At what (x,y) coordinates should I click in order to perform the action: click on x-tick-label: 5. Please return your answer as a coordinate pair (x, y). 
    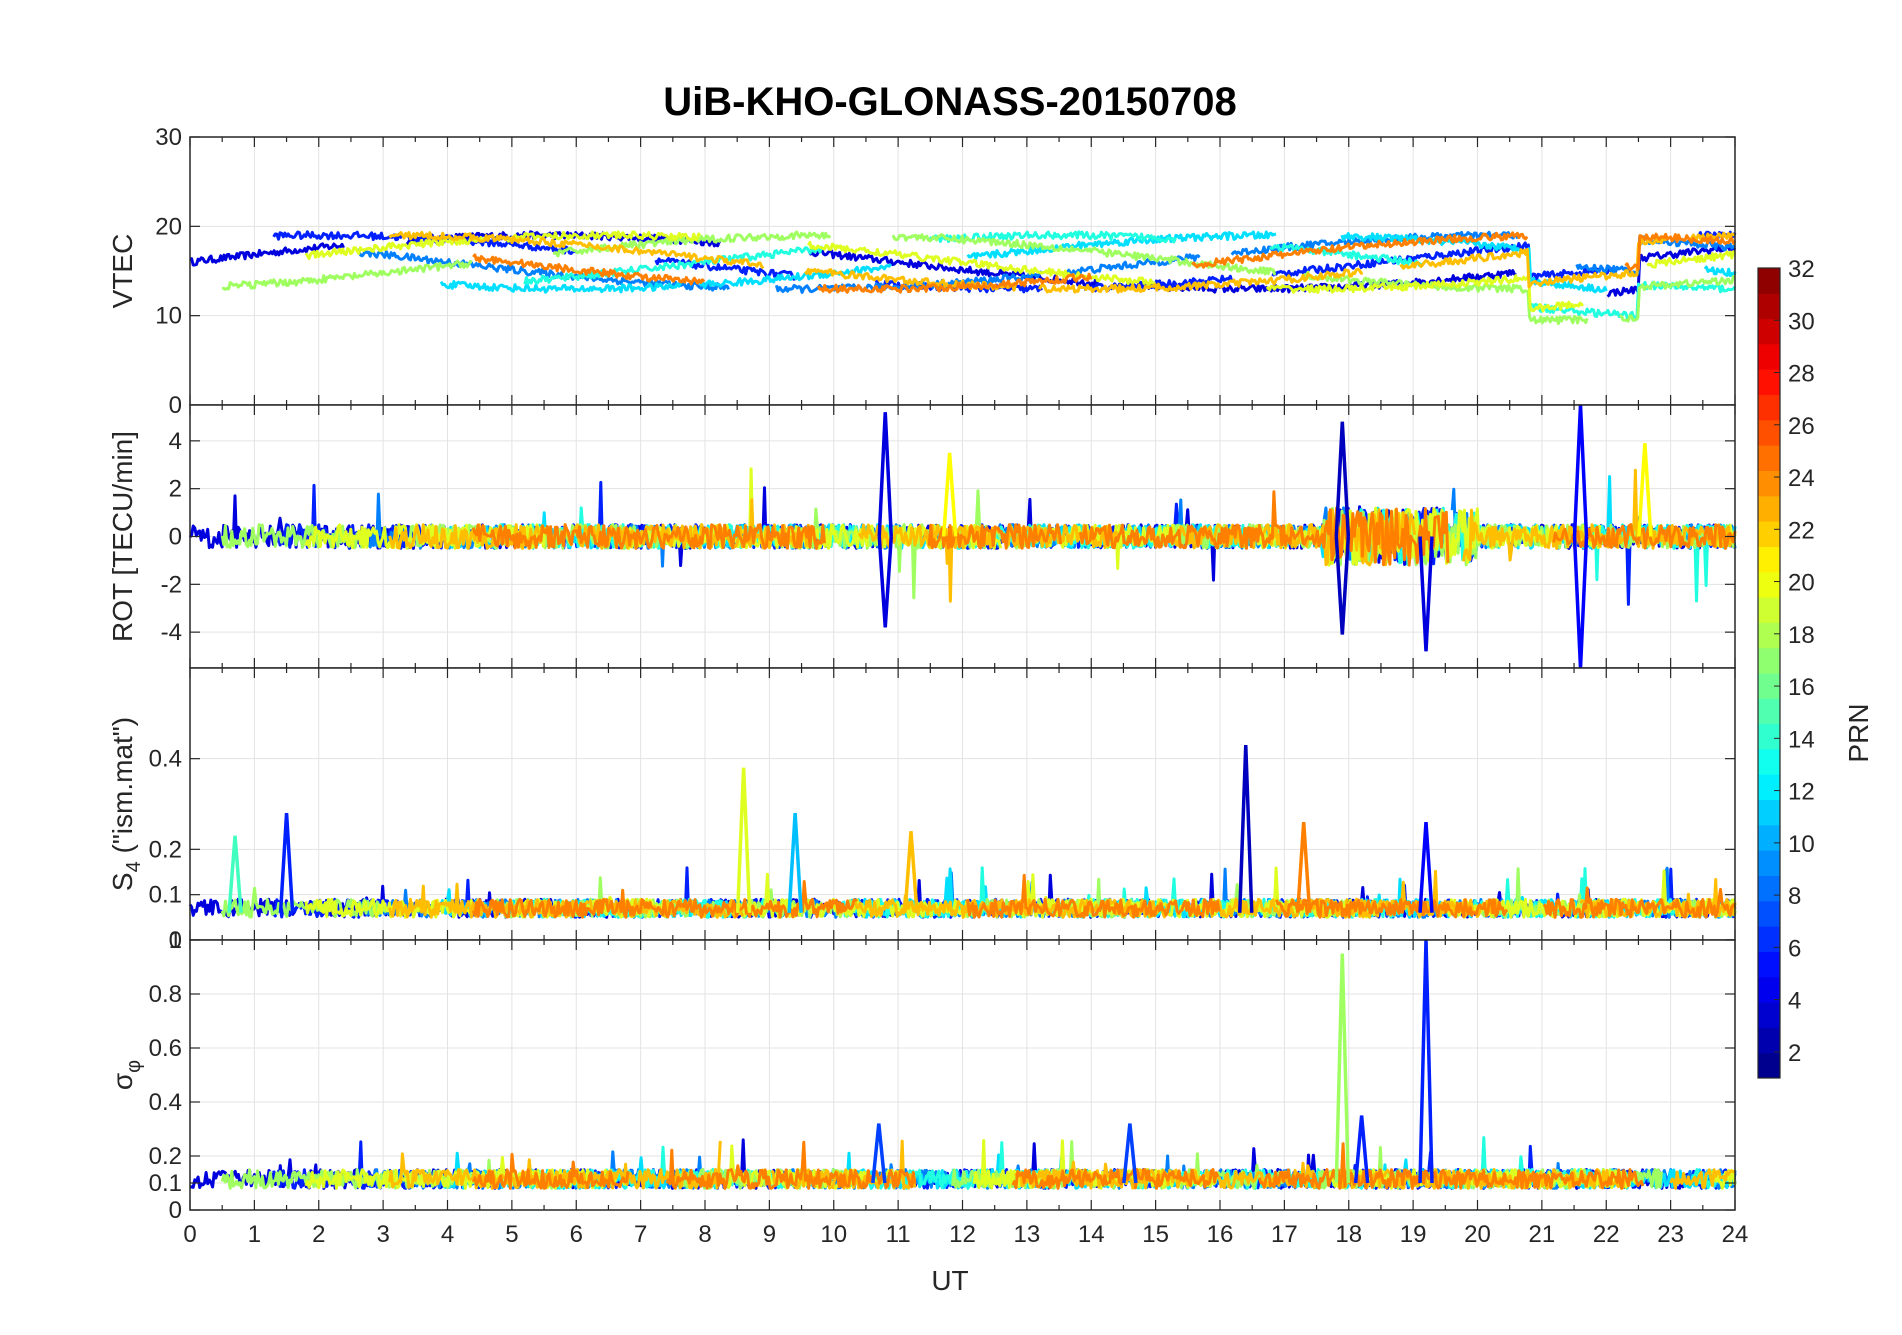
    Looking at the image, I should click on (511, 1234).